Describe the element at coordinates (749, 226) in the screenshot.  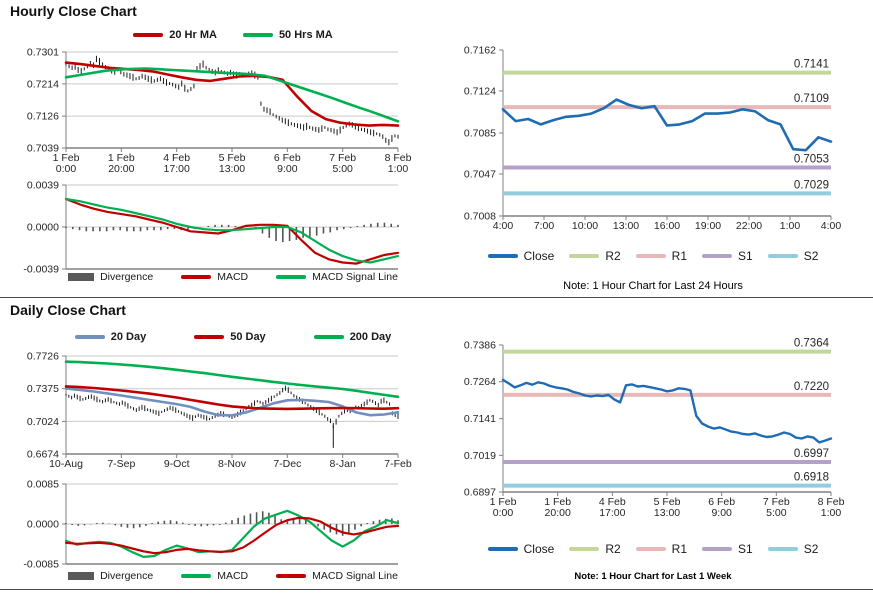
I see `svg-text: 22:00` at that location.